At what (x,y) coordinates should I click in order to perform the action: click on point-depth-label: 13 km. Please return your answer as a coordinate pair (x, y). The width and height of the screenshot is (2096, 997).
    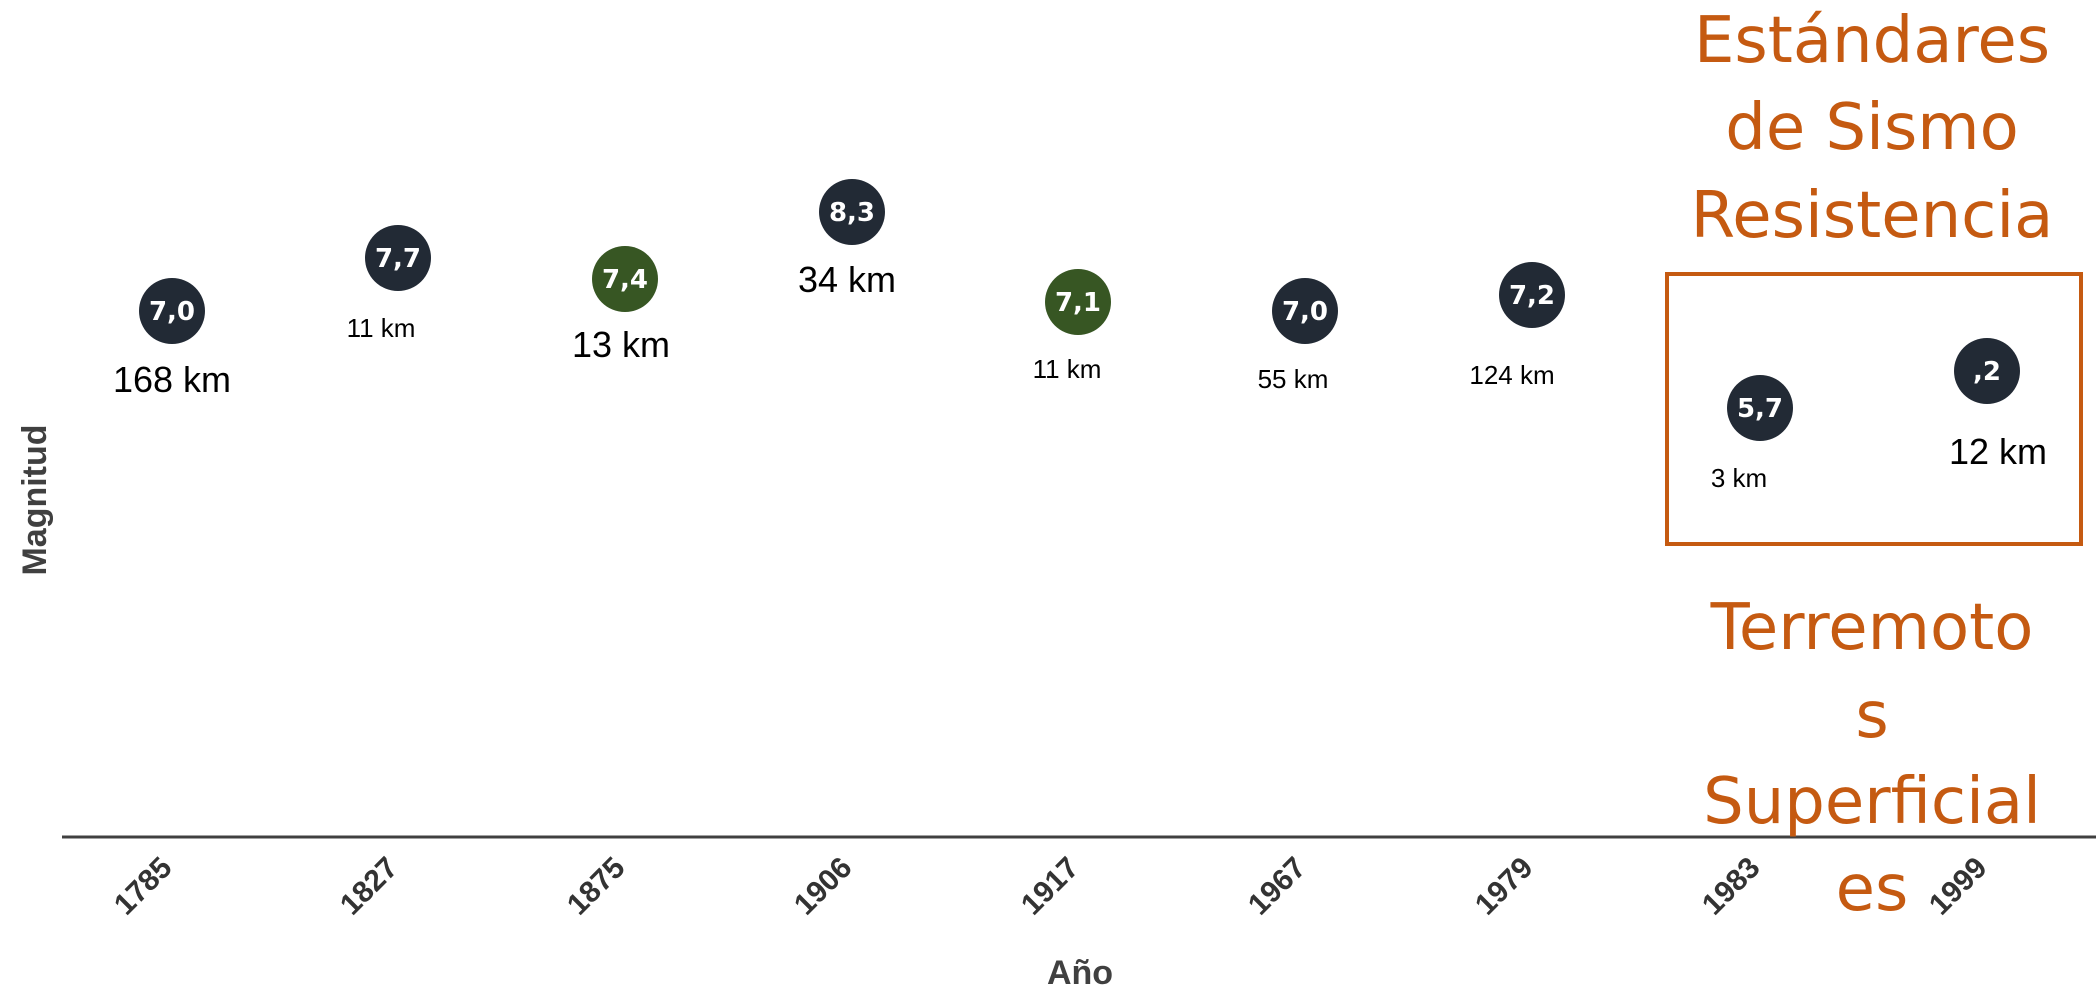
    Looking at the image, I should click on (621, 344).